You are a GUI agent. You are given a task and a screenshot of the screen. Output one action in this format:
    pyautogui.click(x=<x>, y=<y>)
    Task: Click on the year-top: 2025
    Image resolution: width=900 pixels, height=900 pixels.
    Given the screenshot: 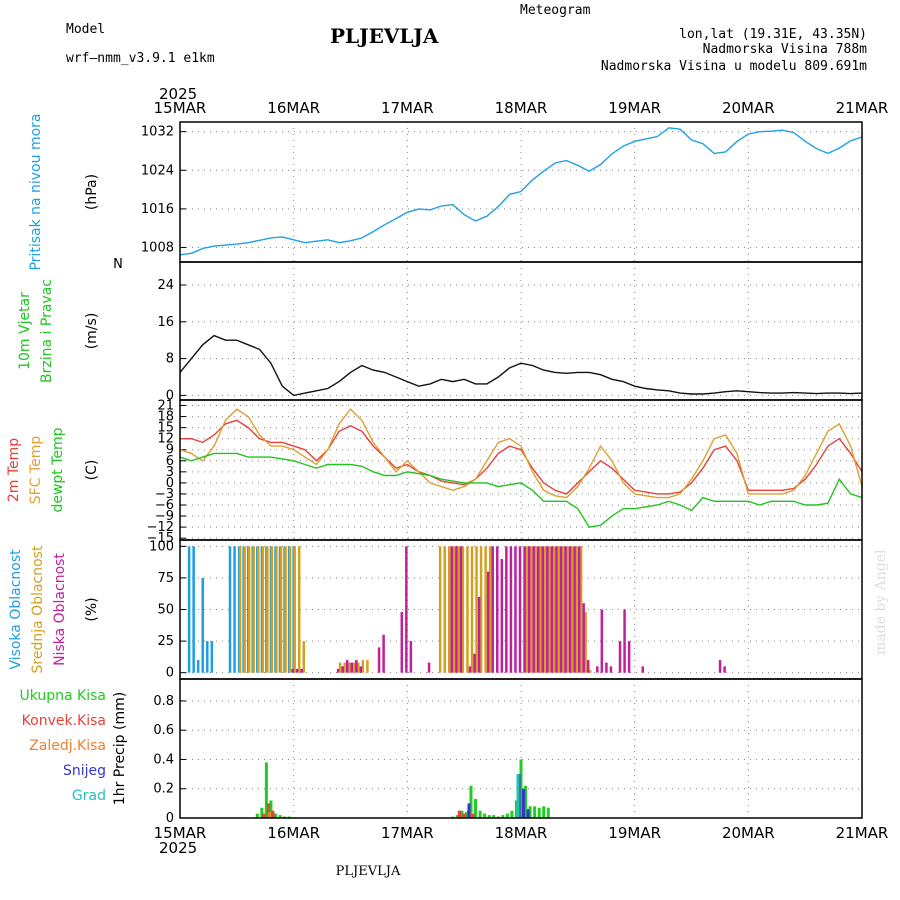 What is the action you would take?
    pyautogui.click(x=178, y=94)
    